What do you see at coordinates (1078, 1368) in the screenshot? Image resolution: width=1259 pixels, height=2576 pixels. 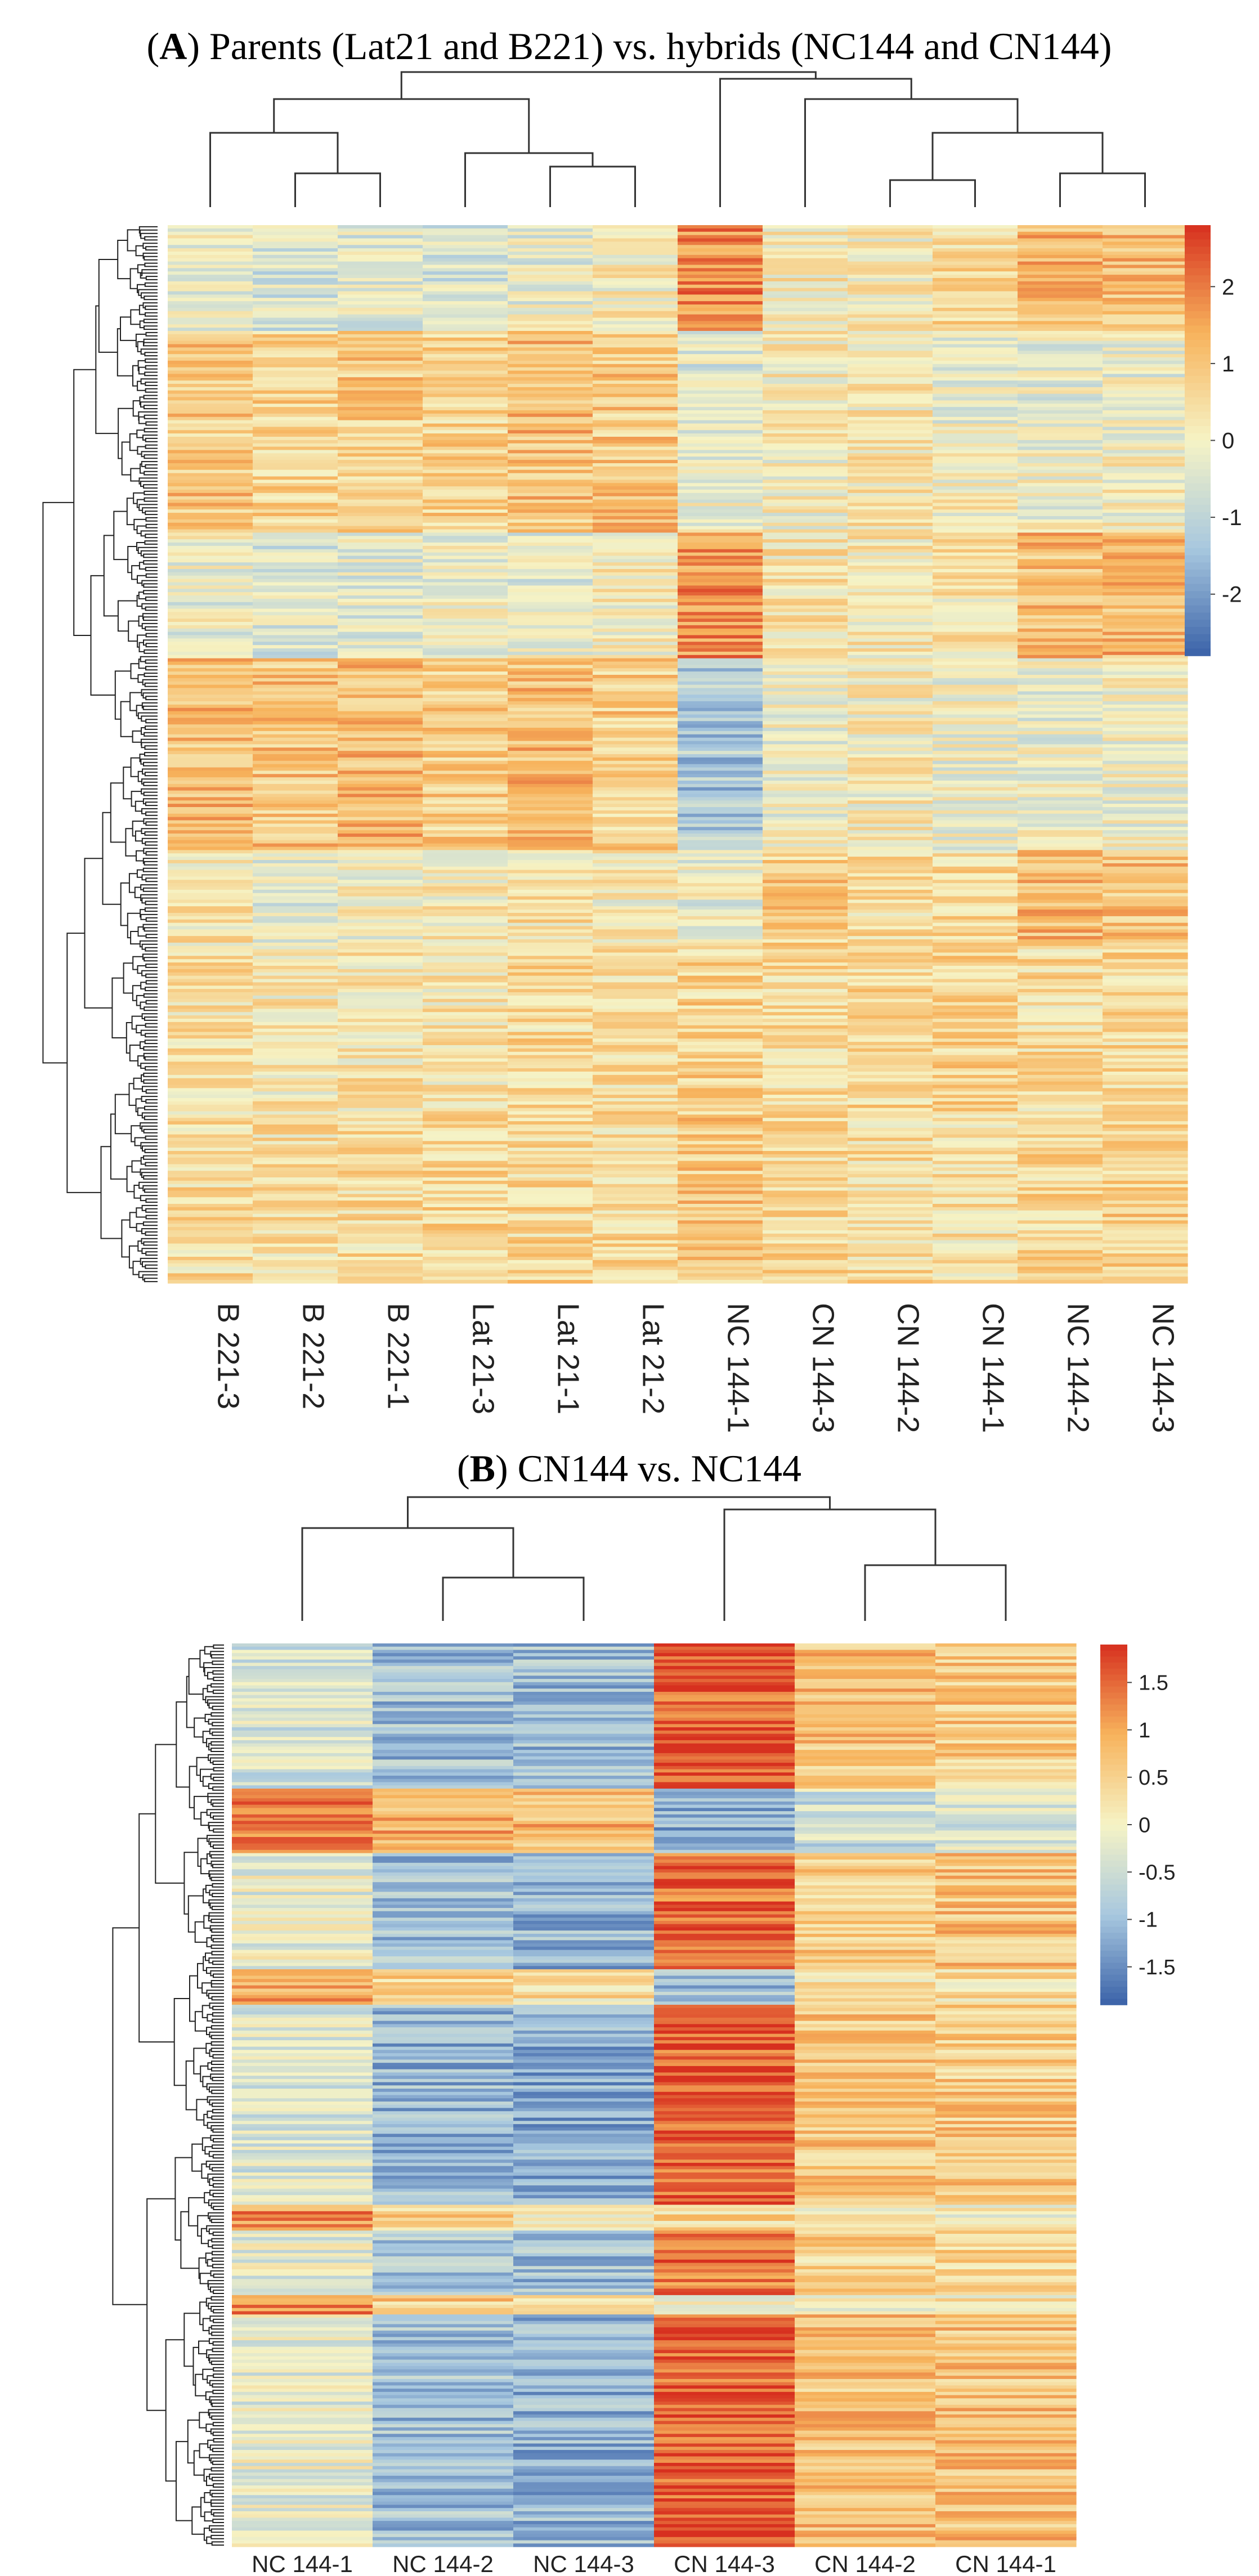 I see `column-label: NC 144-2` at bounding box center [1078, 1368].